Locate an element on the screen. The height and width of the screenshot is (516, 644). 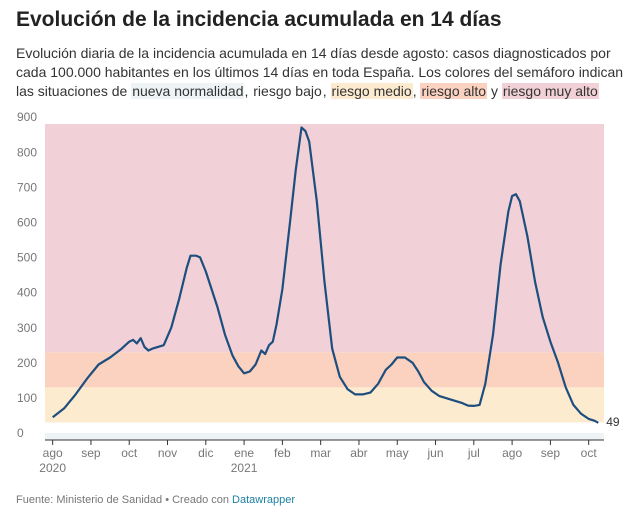
subtitle-text: y is located at coordinates (494, 91).